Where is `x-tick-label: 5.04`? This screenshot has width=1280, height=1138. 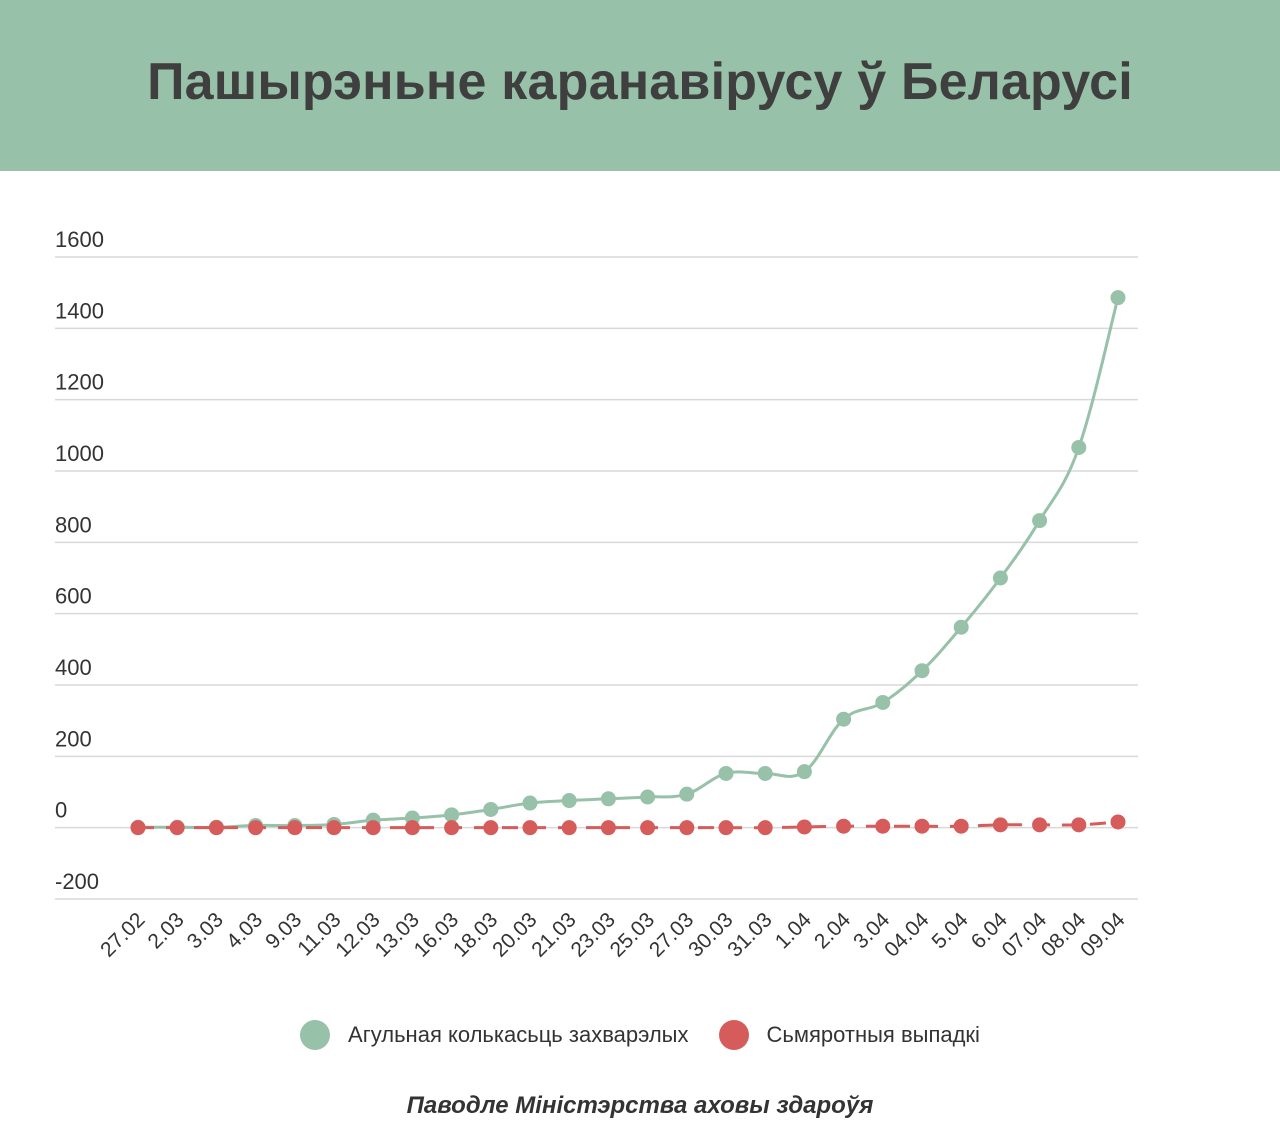 x-tick-label: 5.04 is located at coordinates (950, 930).